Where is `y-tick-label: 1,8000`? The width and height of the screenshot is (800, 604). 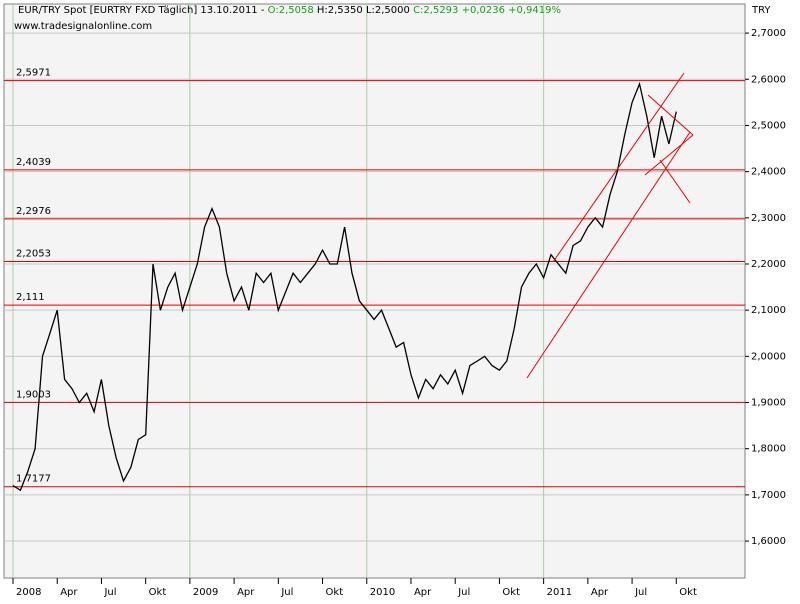
y-tick-label: 1,8000 is located at coordinates (768, 449).